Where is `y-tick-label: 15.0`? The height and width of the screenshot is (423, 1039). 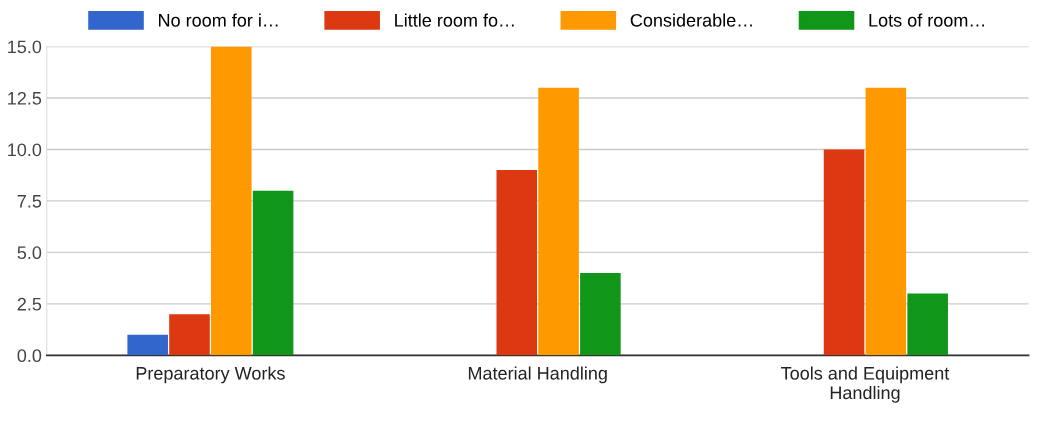
y-tick-label: 15.0 is located at coordinates (25, 47).